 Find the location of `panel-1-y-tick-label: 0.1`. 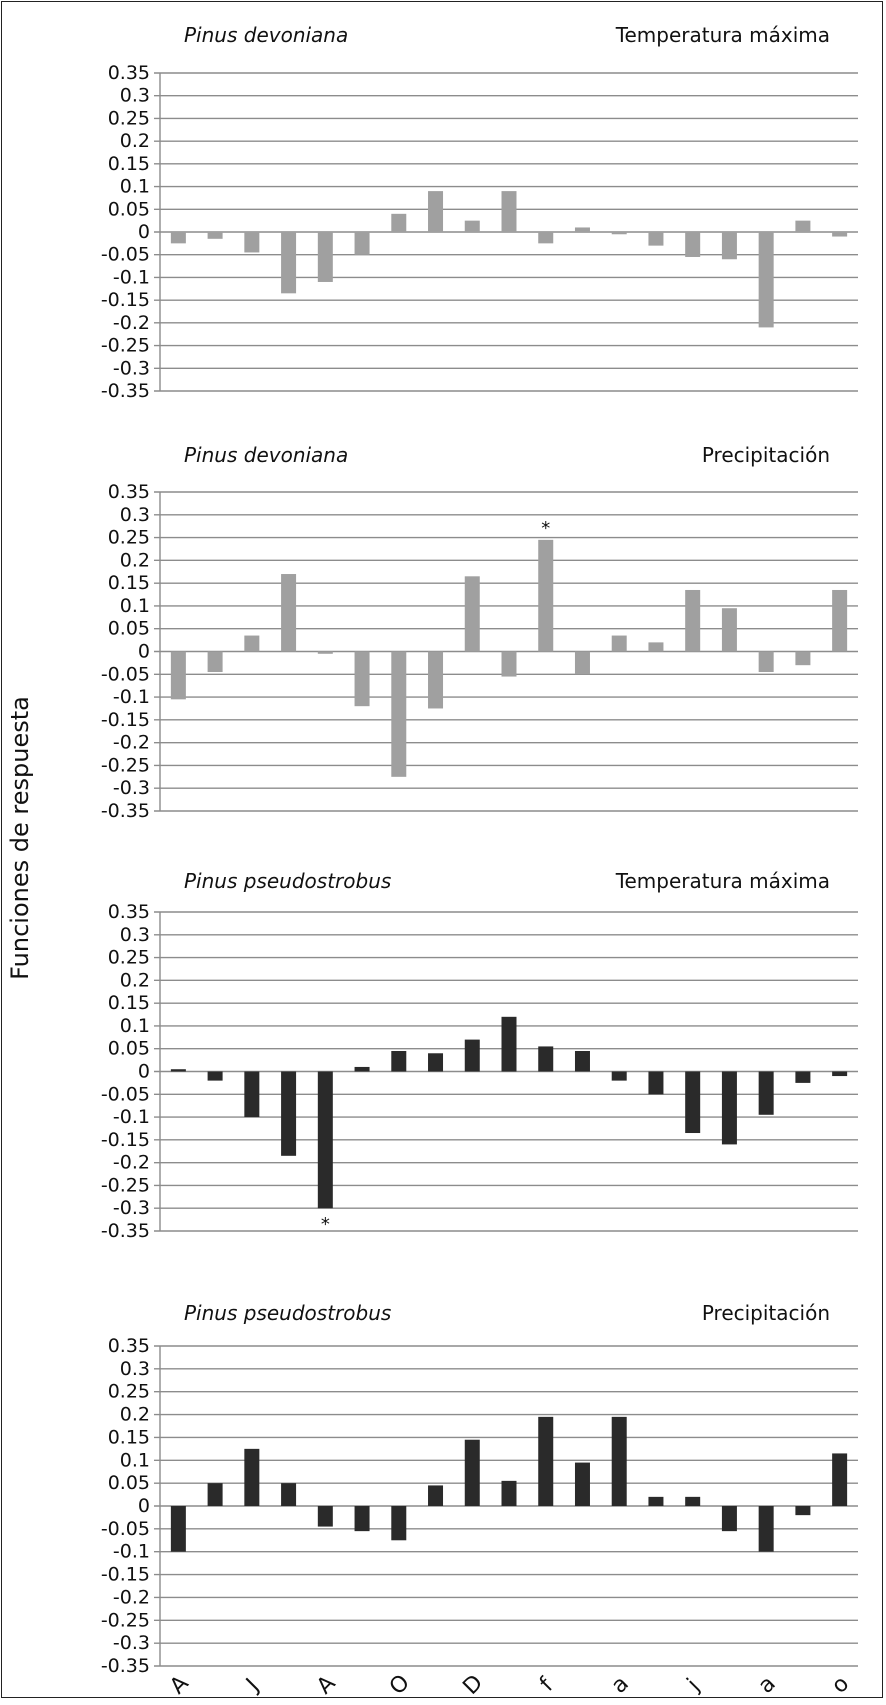

panel-1-y-tick-label: 0.1 is located at coordinates (135, 187).